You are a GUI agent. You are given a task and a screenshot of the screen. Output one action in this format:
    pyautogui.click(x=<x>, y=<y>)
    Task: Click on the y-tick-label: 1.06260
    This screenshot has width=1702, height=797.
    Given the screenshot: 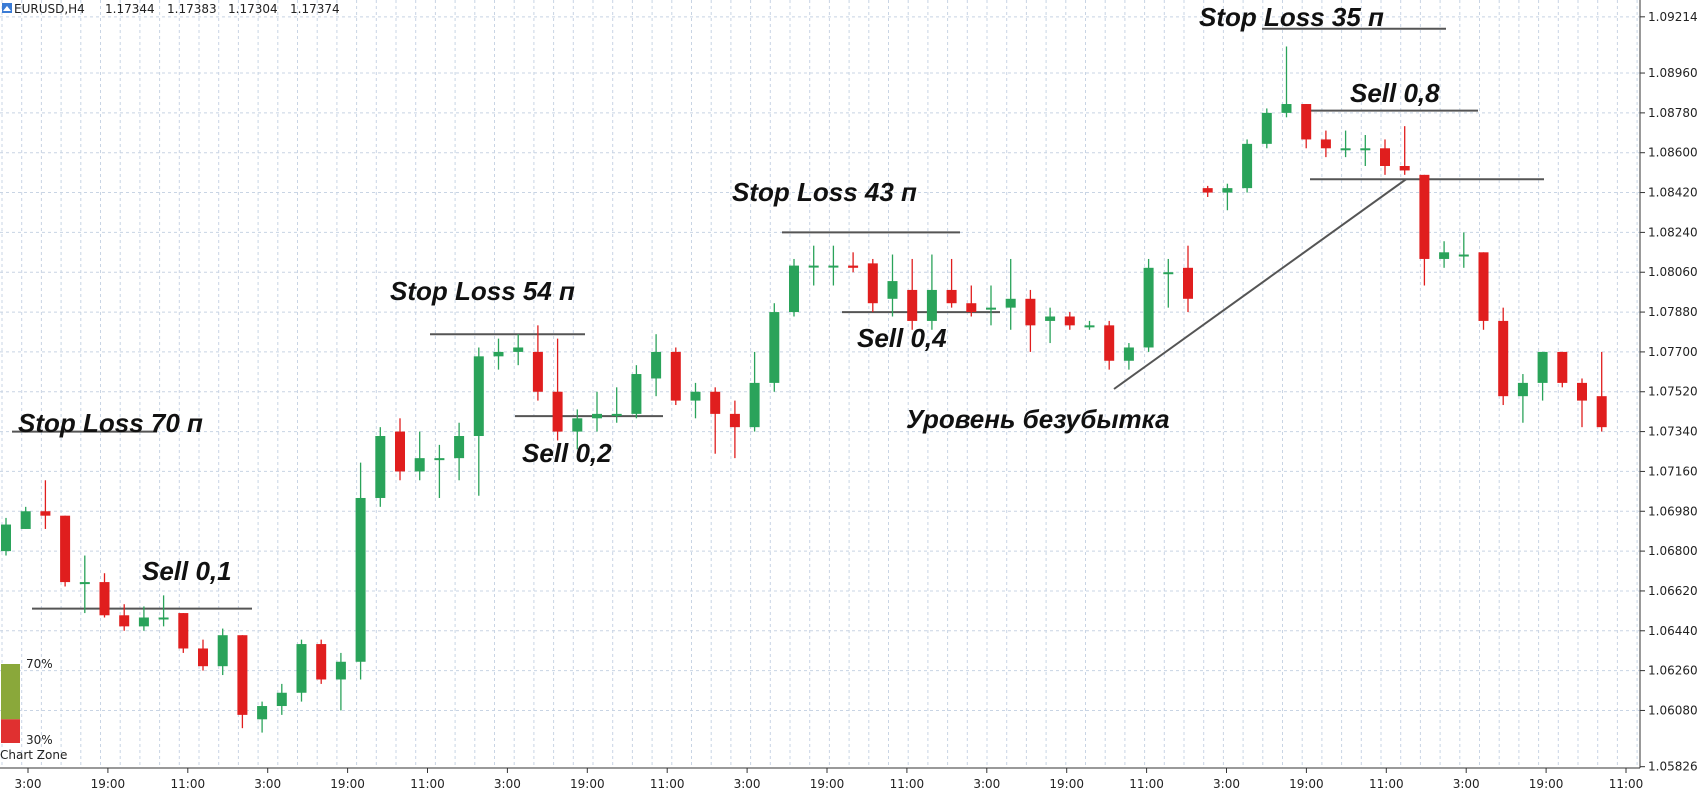 What is the action you would take?
    pyautogui.click(x=1673, y=671)
    